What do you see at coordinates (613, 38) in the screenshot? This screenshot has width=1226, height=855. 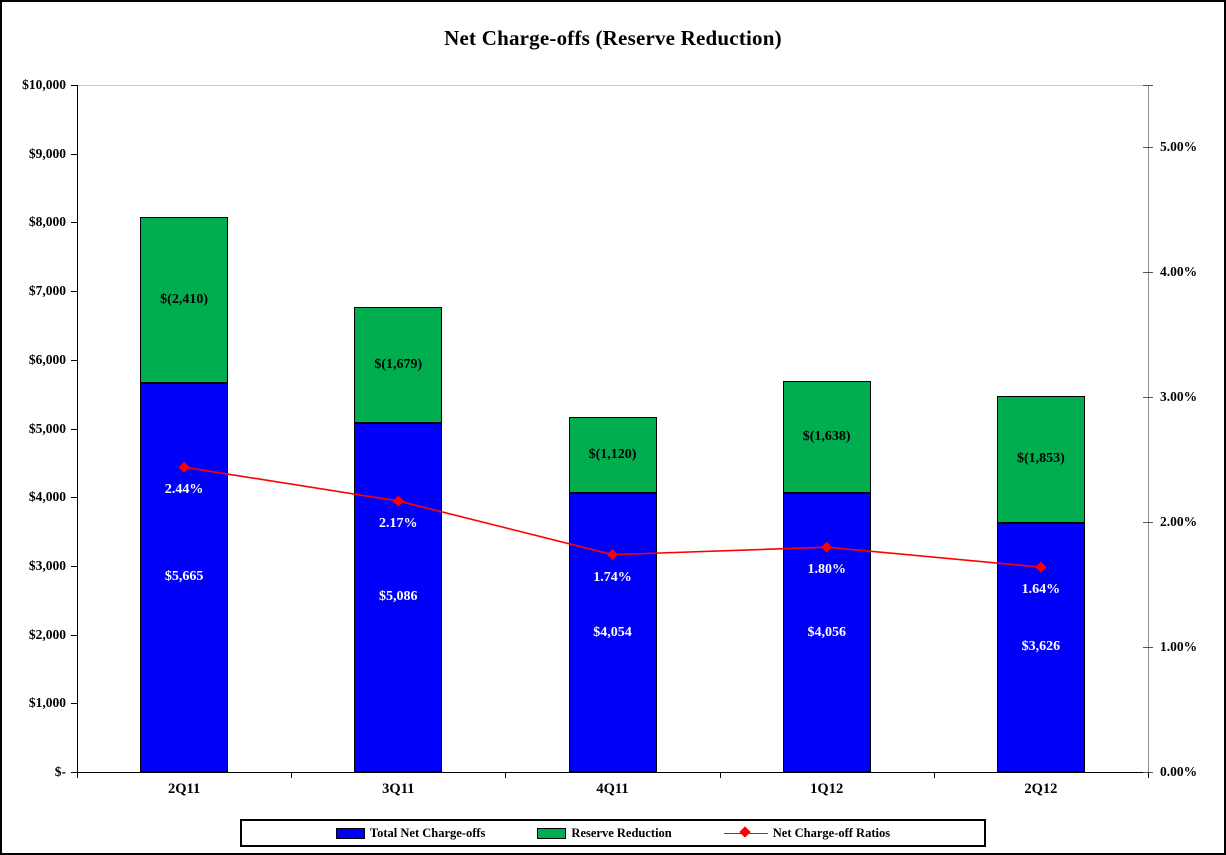 I see `chart-title: Net Charge-offs (Reserve Reduction)` at bounding box center [613, 38].